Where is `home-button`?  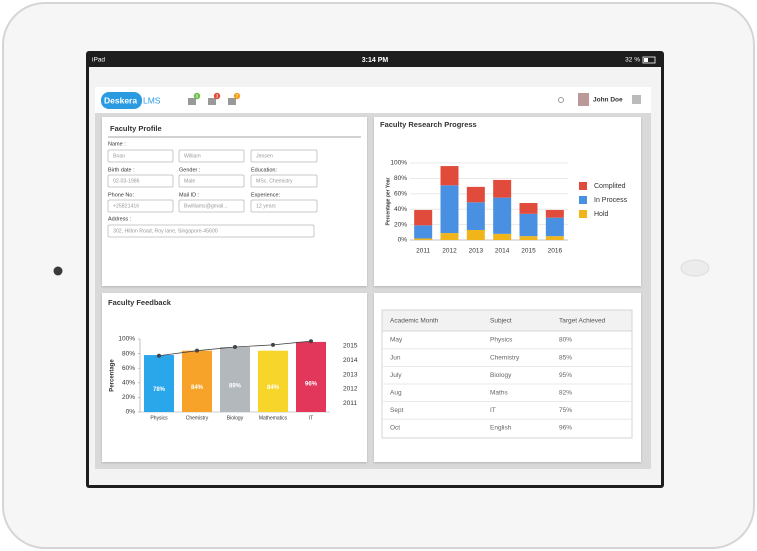
home-button is located at coordinates (695, 268).